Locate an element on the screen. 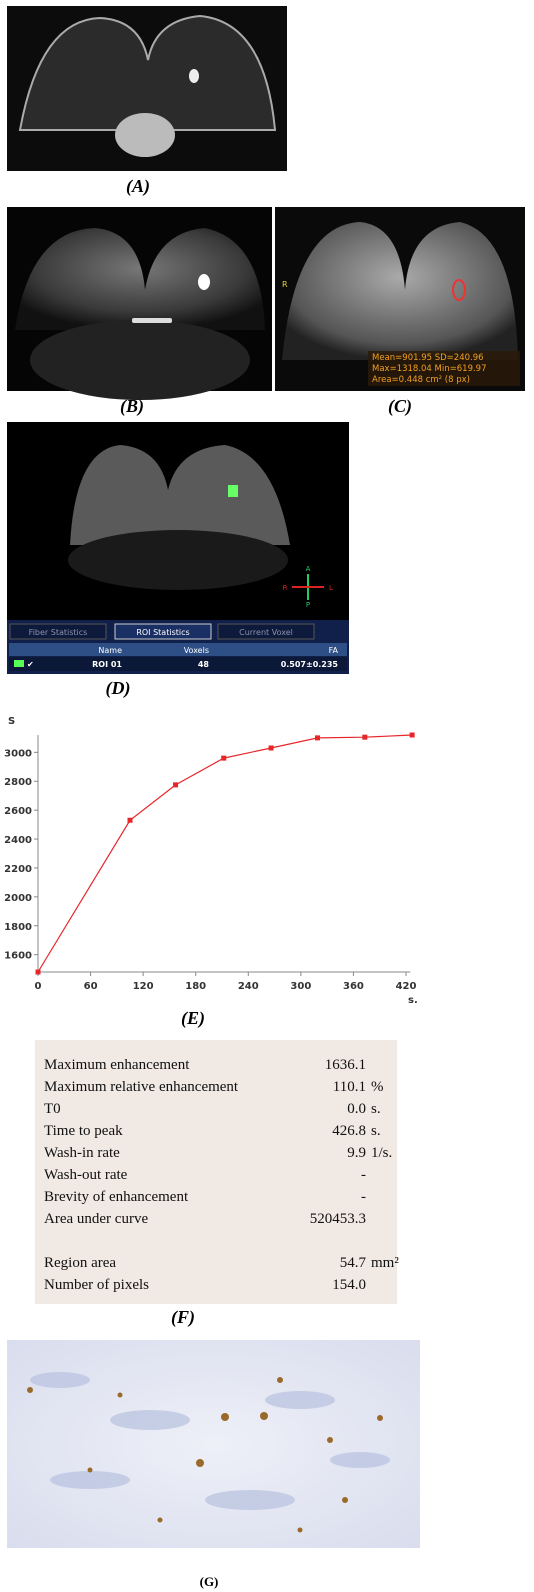  y-tick-label: 1800 is located at coordinates (18, 927).